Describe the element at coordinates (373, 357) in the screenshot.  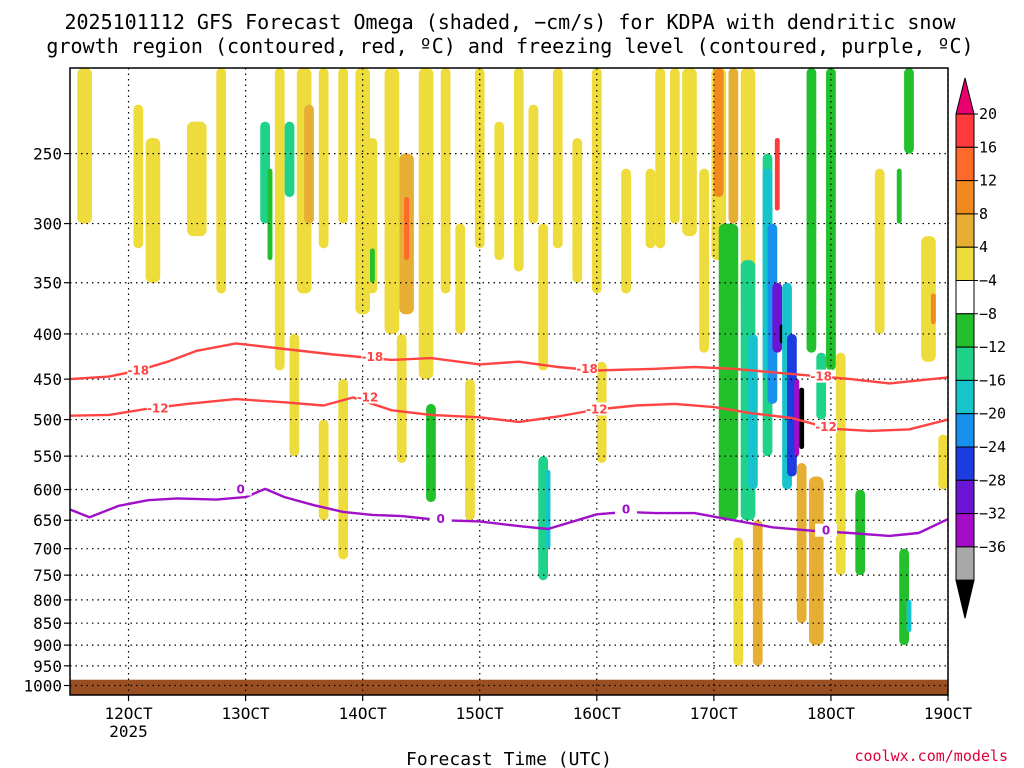
I see `contour-label--18C-1: -18` at that location.